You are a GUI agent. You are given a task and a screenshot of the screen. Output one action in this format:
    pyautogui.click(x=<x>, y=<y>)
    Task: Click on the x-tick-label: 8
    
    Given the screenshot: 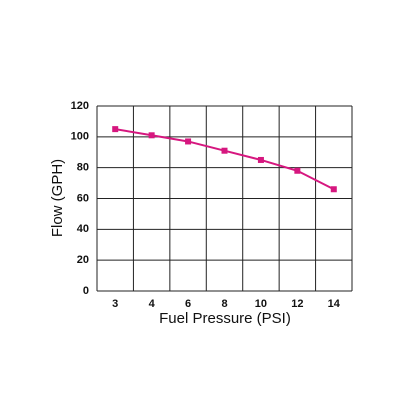 What is the action you would take?
    pyautogui.click(x=224, y=304)
    